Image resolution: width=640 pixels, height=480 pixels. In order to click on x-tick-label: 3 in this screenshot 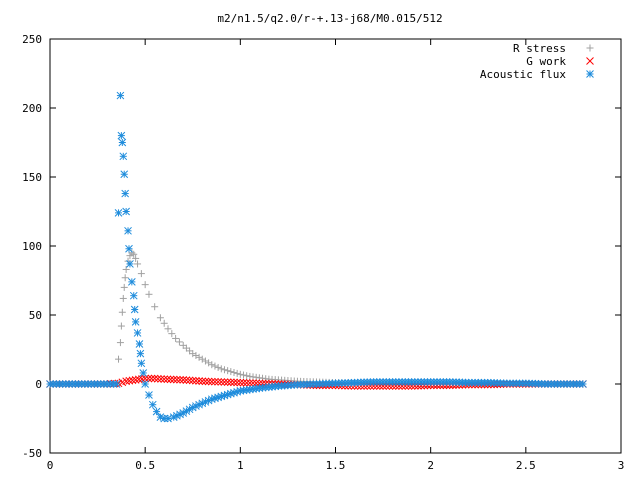, I will do `click(621, 465)`.